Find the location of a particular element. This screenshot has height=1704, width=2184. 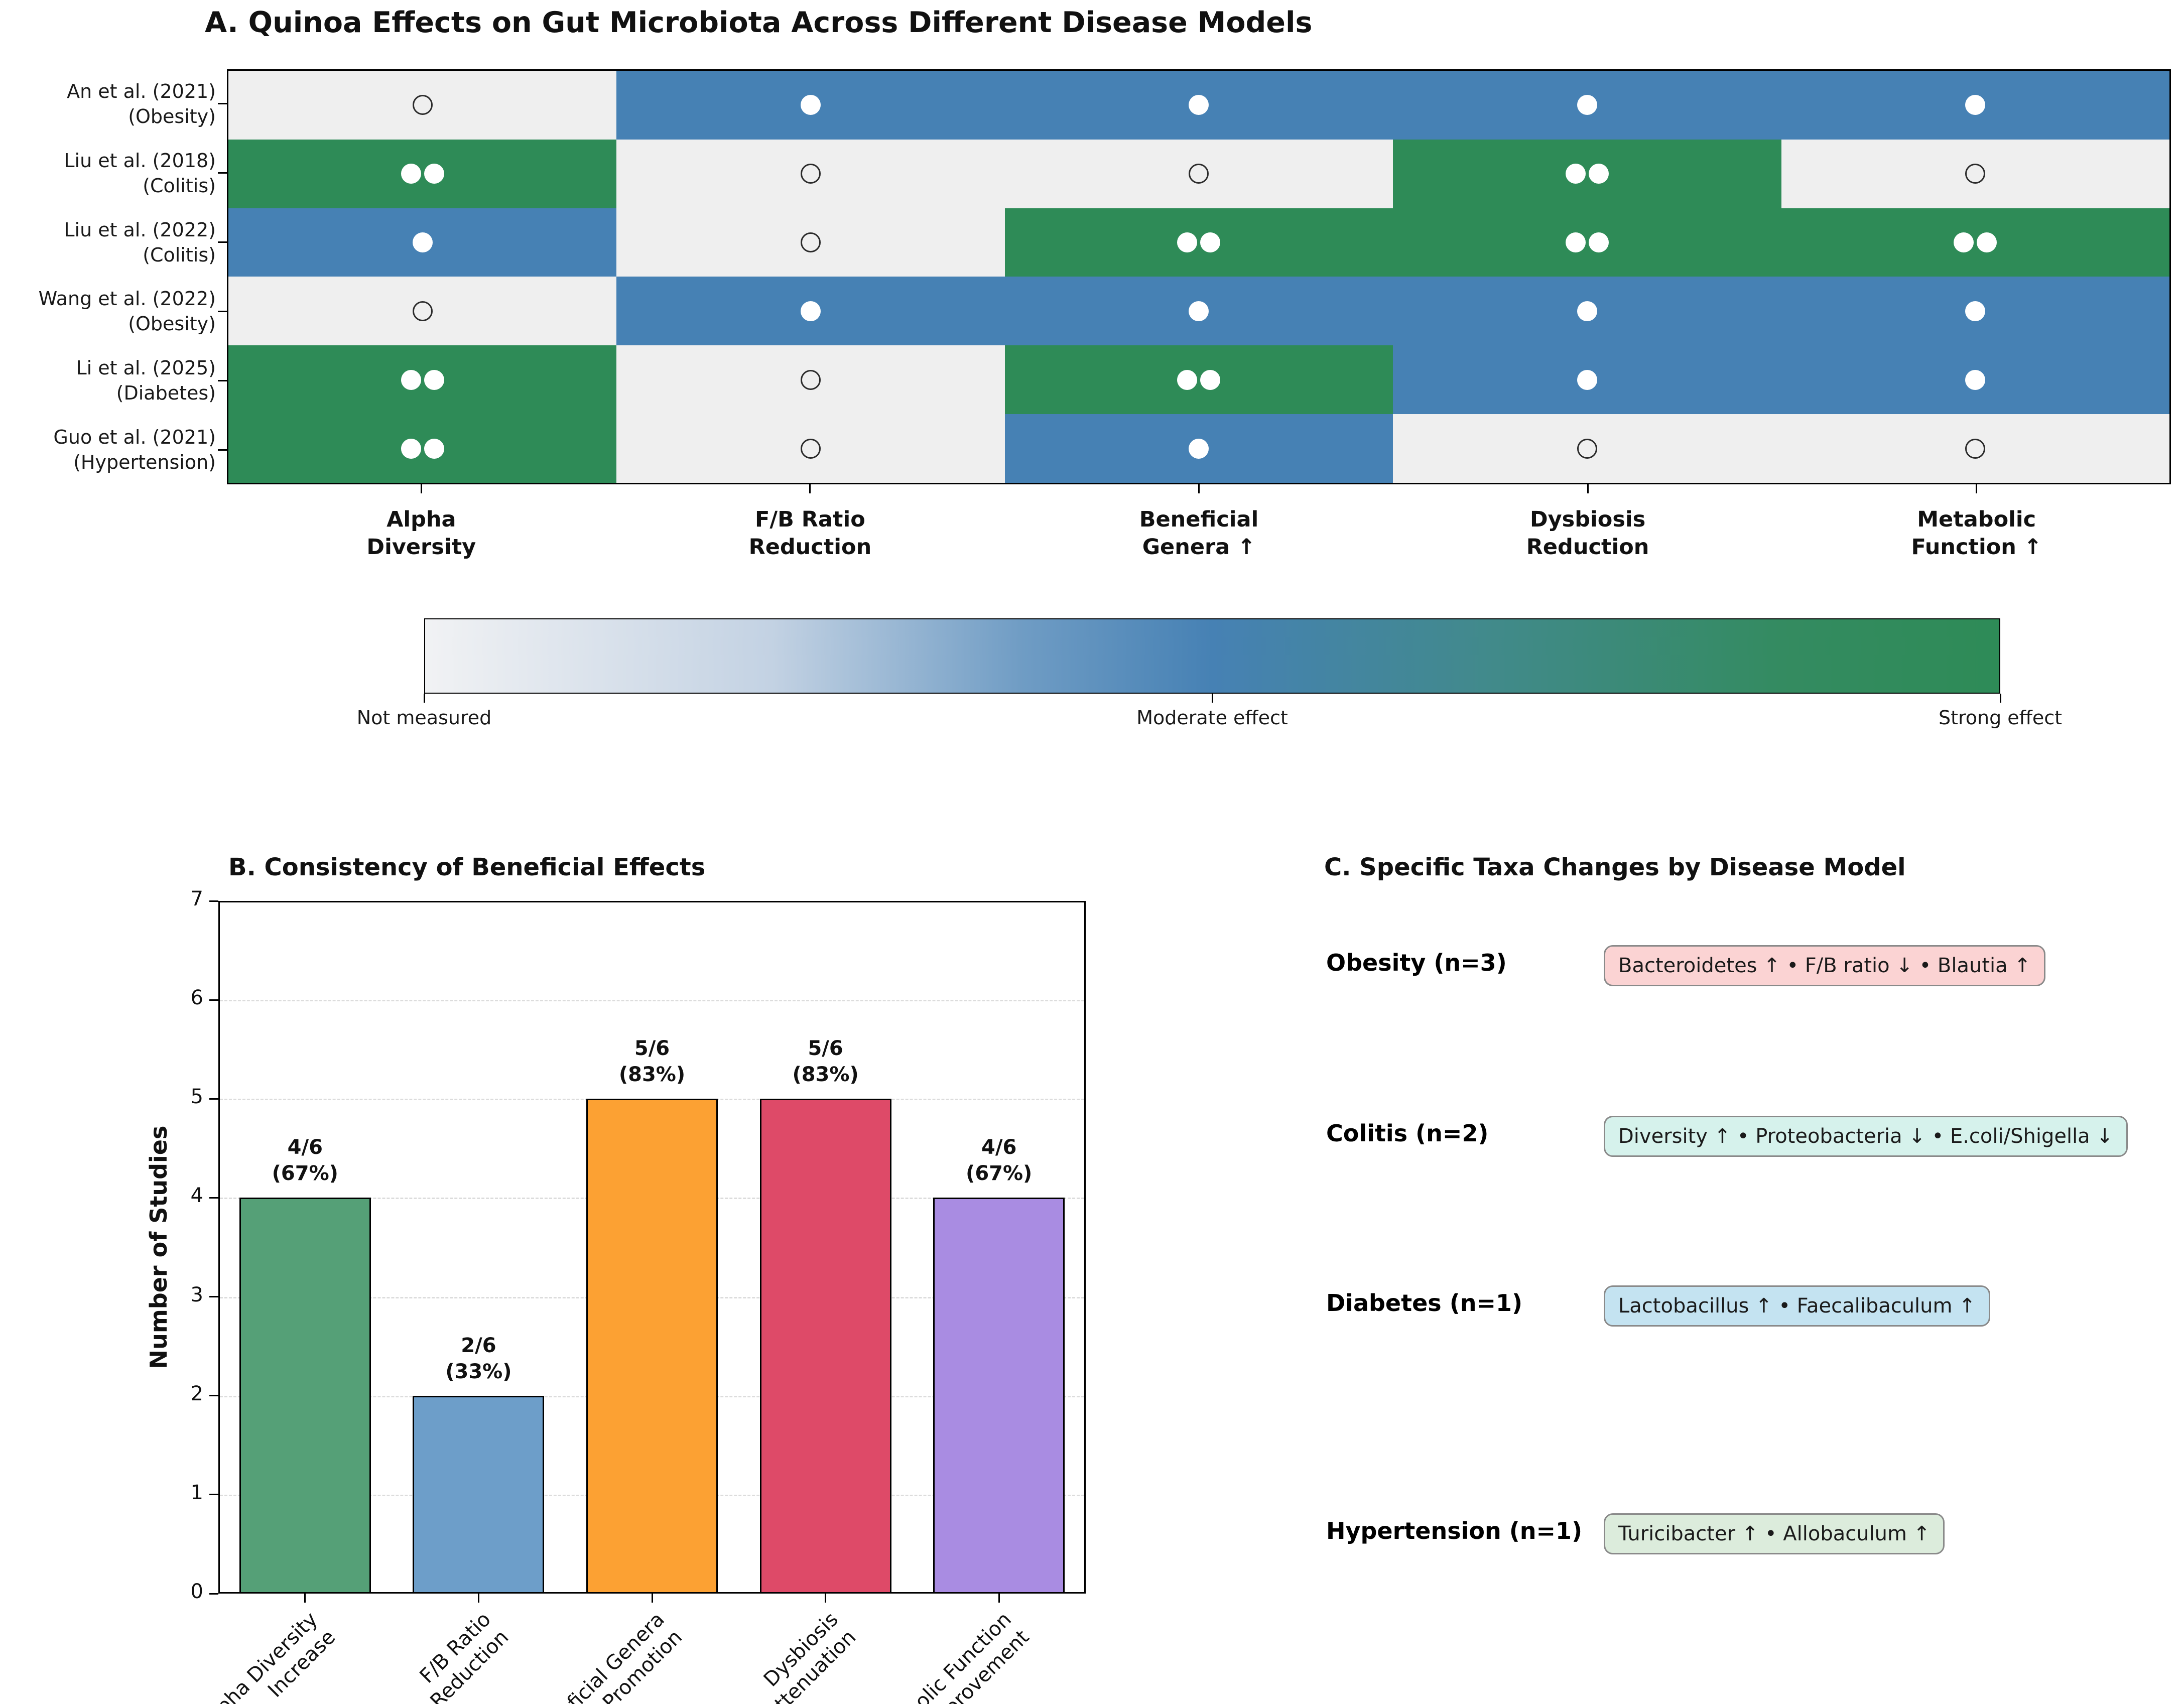

disease-model-label: Hypertension (n=1) is located at coordinates (1455, 1530).